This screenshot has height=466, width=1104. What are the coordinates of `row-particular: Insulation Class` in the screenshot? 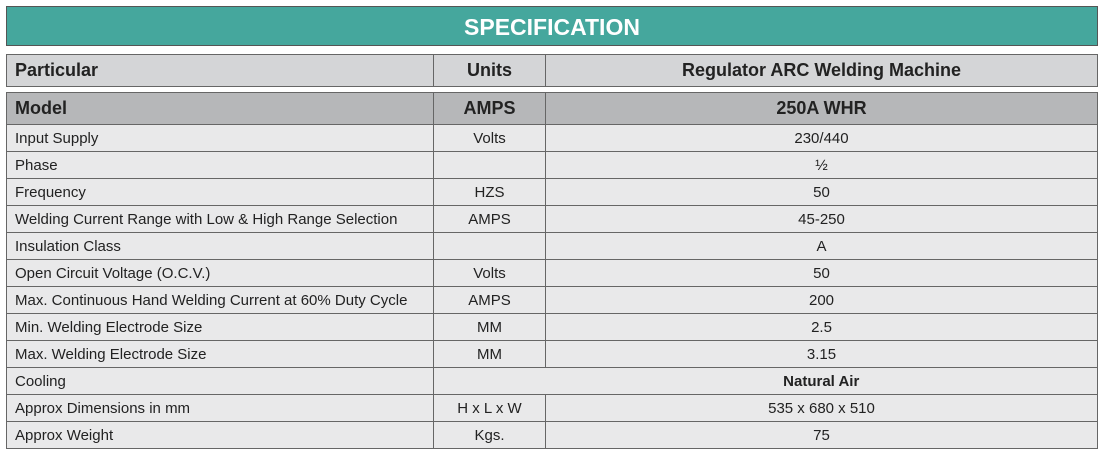 It's located at (220, 246).